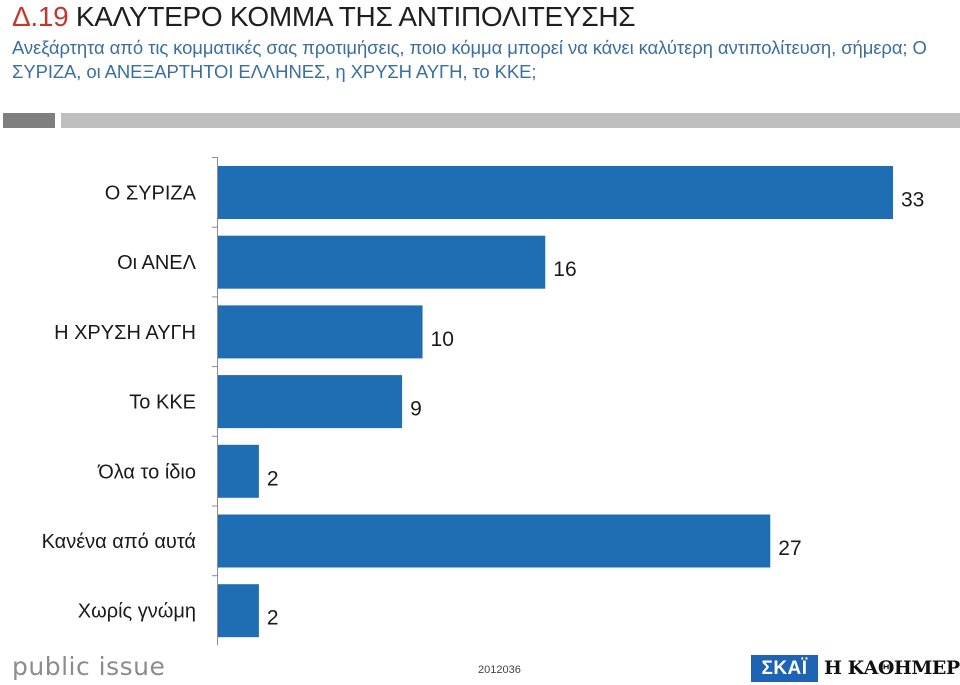 Image resolution: width=960 pixels, height=685 pixels. I want to click on survey-code: 2012036, so click(499, 670).